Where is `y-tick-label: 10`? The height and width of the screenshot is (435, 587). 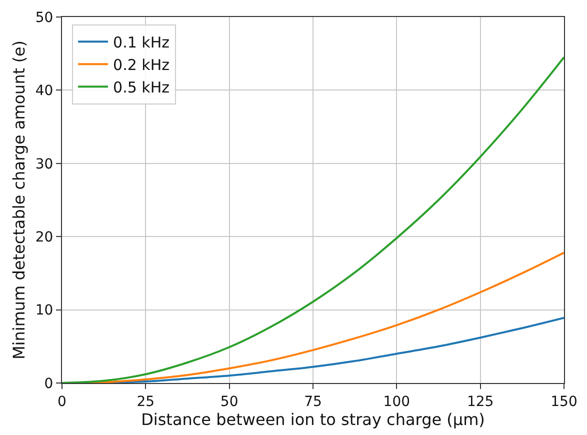 y-tick-label: 10 is located at coordinates (44, 310).